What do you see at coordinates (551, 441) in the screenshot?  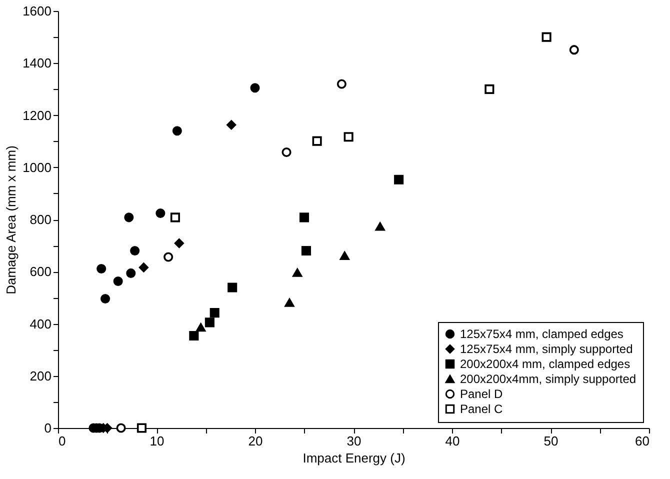 I see `x-tick-label: 50` at bounding box center [551, 441].